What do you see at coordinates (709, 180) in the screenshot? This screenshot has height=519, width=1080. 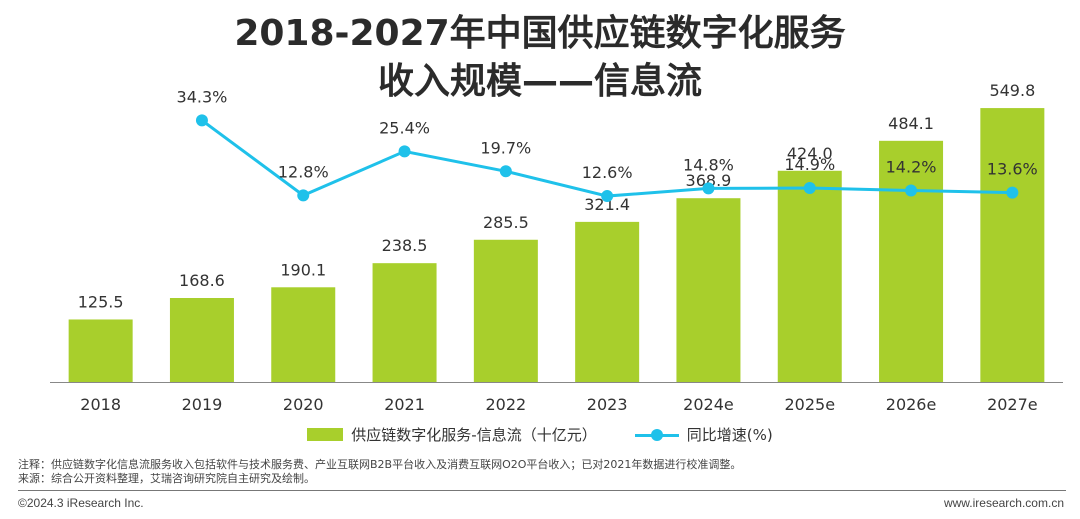 I see `bar-value-label-2024e: 368.9` at bounding box center [709, 180].